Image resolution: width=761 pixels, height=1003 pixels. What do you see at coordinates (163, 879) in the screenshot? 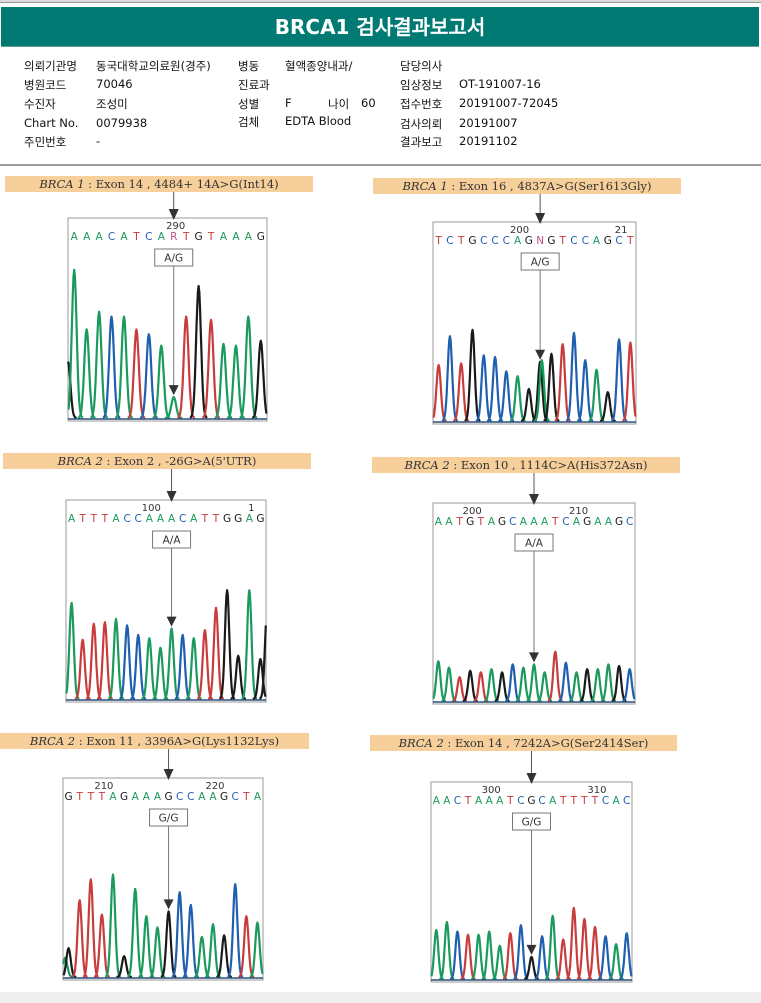
I see `chart-frame` at bounding box center [163, 879].